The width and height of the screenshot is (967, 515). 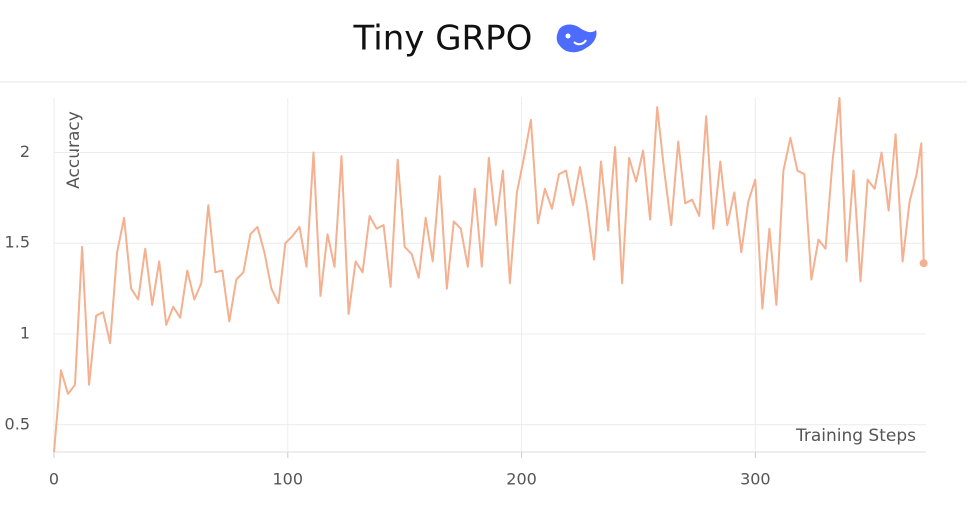 I want to click on y-tick-label: 1, so click(x=25, y=333).